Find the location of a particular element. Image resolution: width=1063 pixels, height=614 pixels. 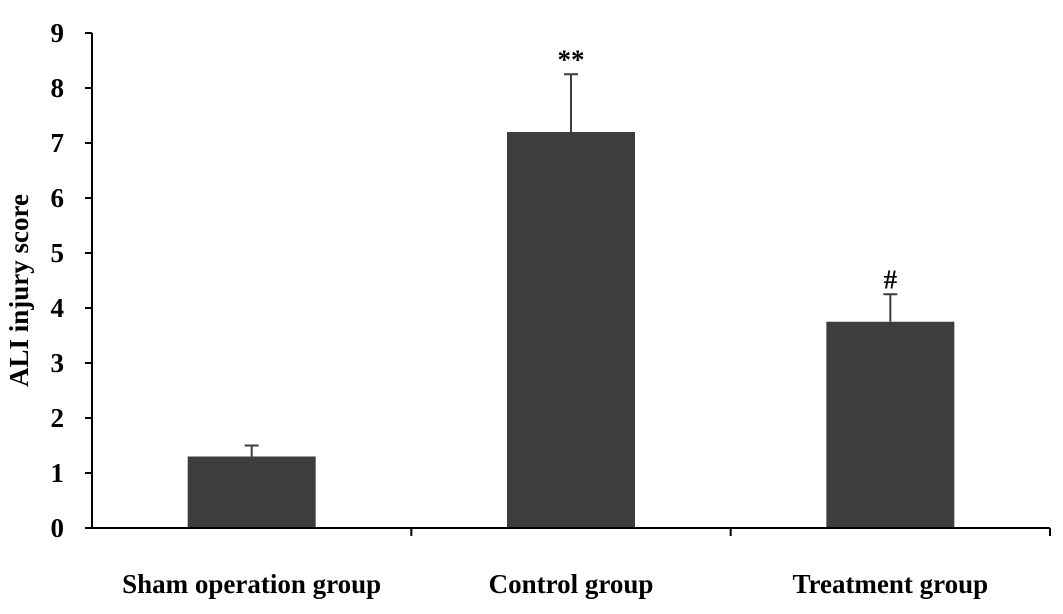

x-category-label-3: Treatment group is located at coordinates (890, 584).